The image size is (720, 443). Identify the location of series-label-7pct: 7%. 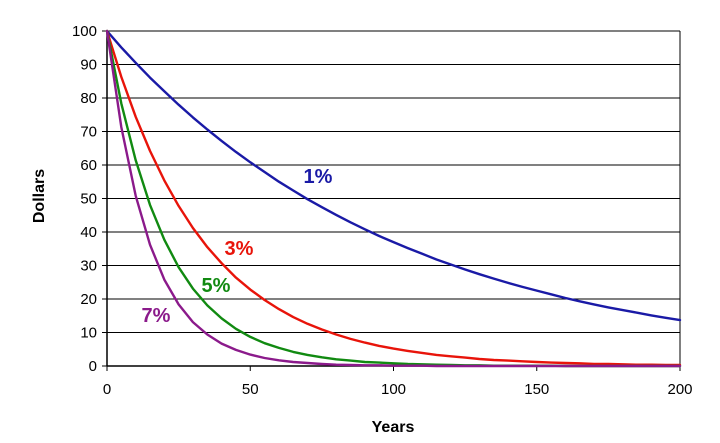
(156, 316).